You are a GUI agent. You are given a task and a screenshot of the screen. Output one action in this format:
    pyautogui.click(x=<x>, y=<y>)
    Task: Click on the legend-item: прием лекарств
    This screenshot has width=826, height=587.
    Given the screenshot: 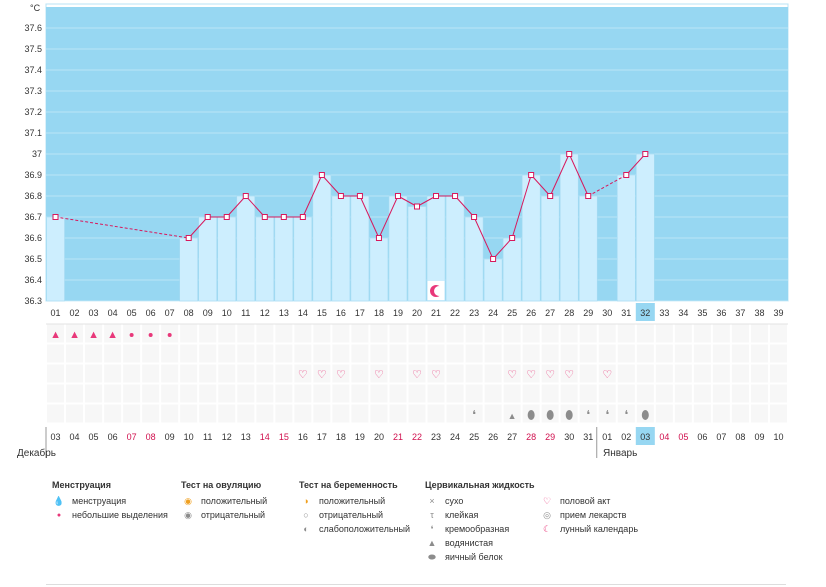 What is the action you would take?
    pyautogui.click(x=593, y=515)
    